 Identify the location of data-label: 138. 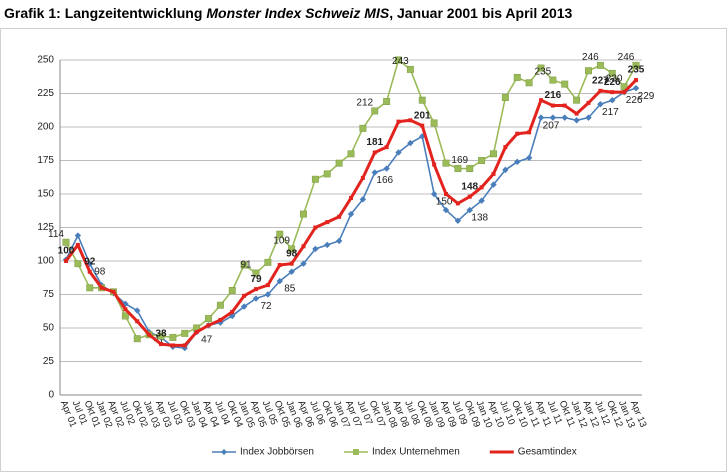
(479, 218).